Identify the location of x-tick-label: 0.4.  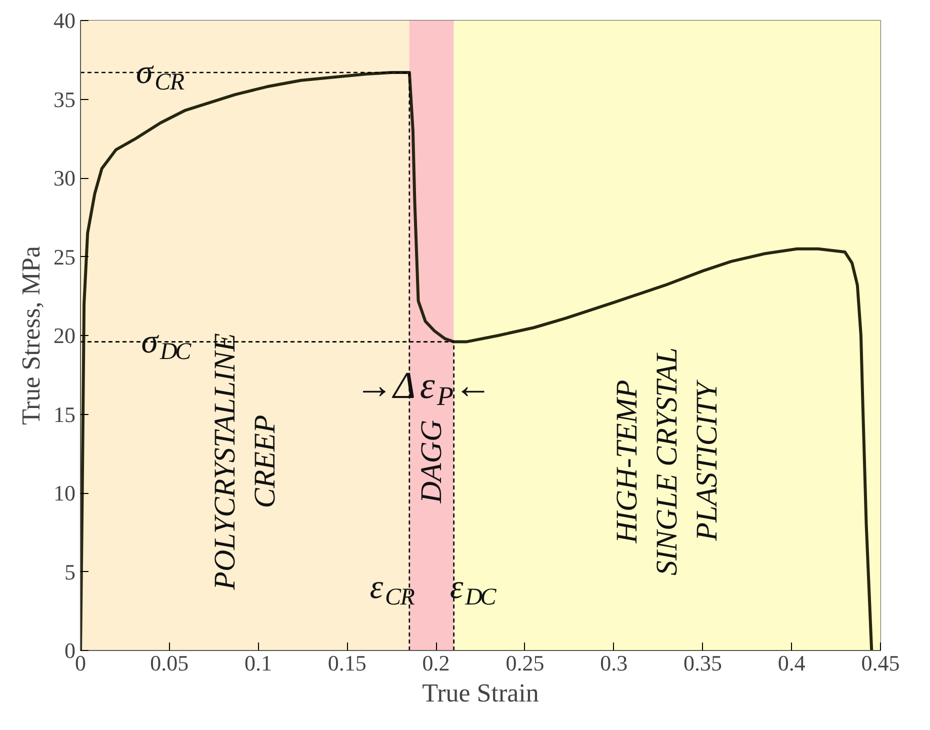
(792, 663).